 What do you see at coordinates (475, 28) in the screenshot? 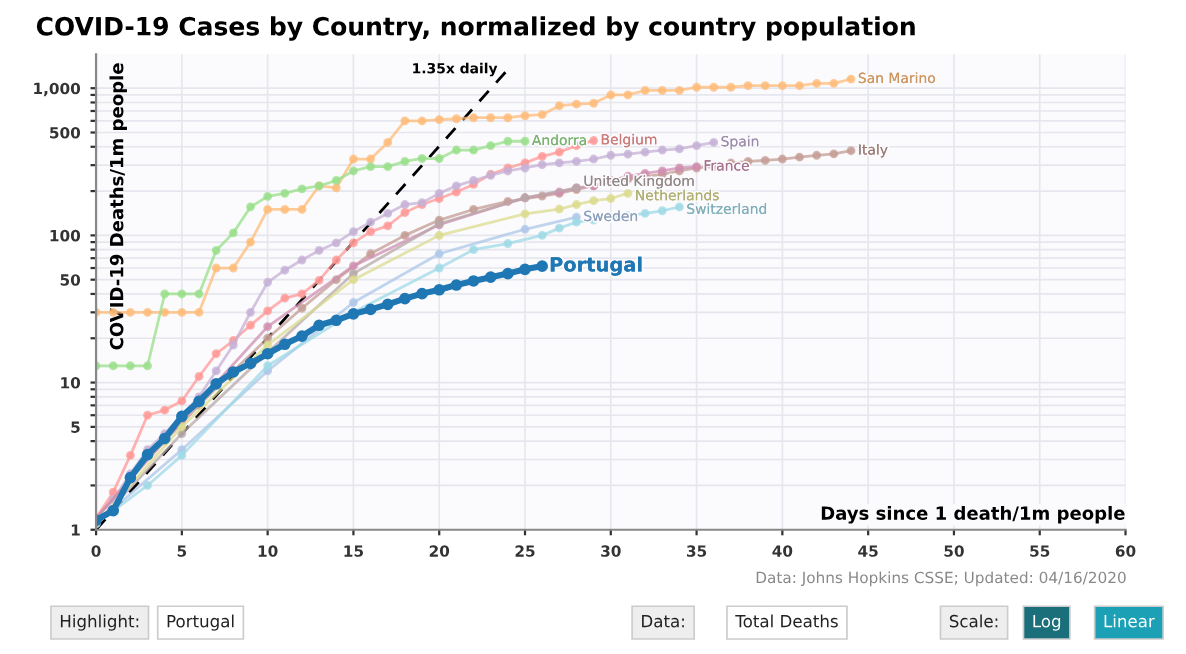
I see `chart-title: COVID-19 Cases by Country, normalized by country population` at bounding box center [475, 28].